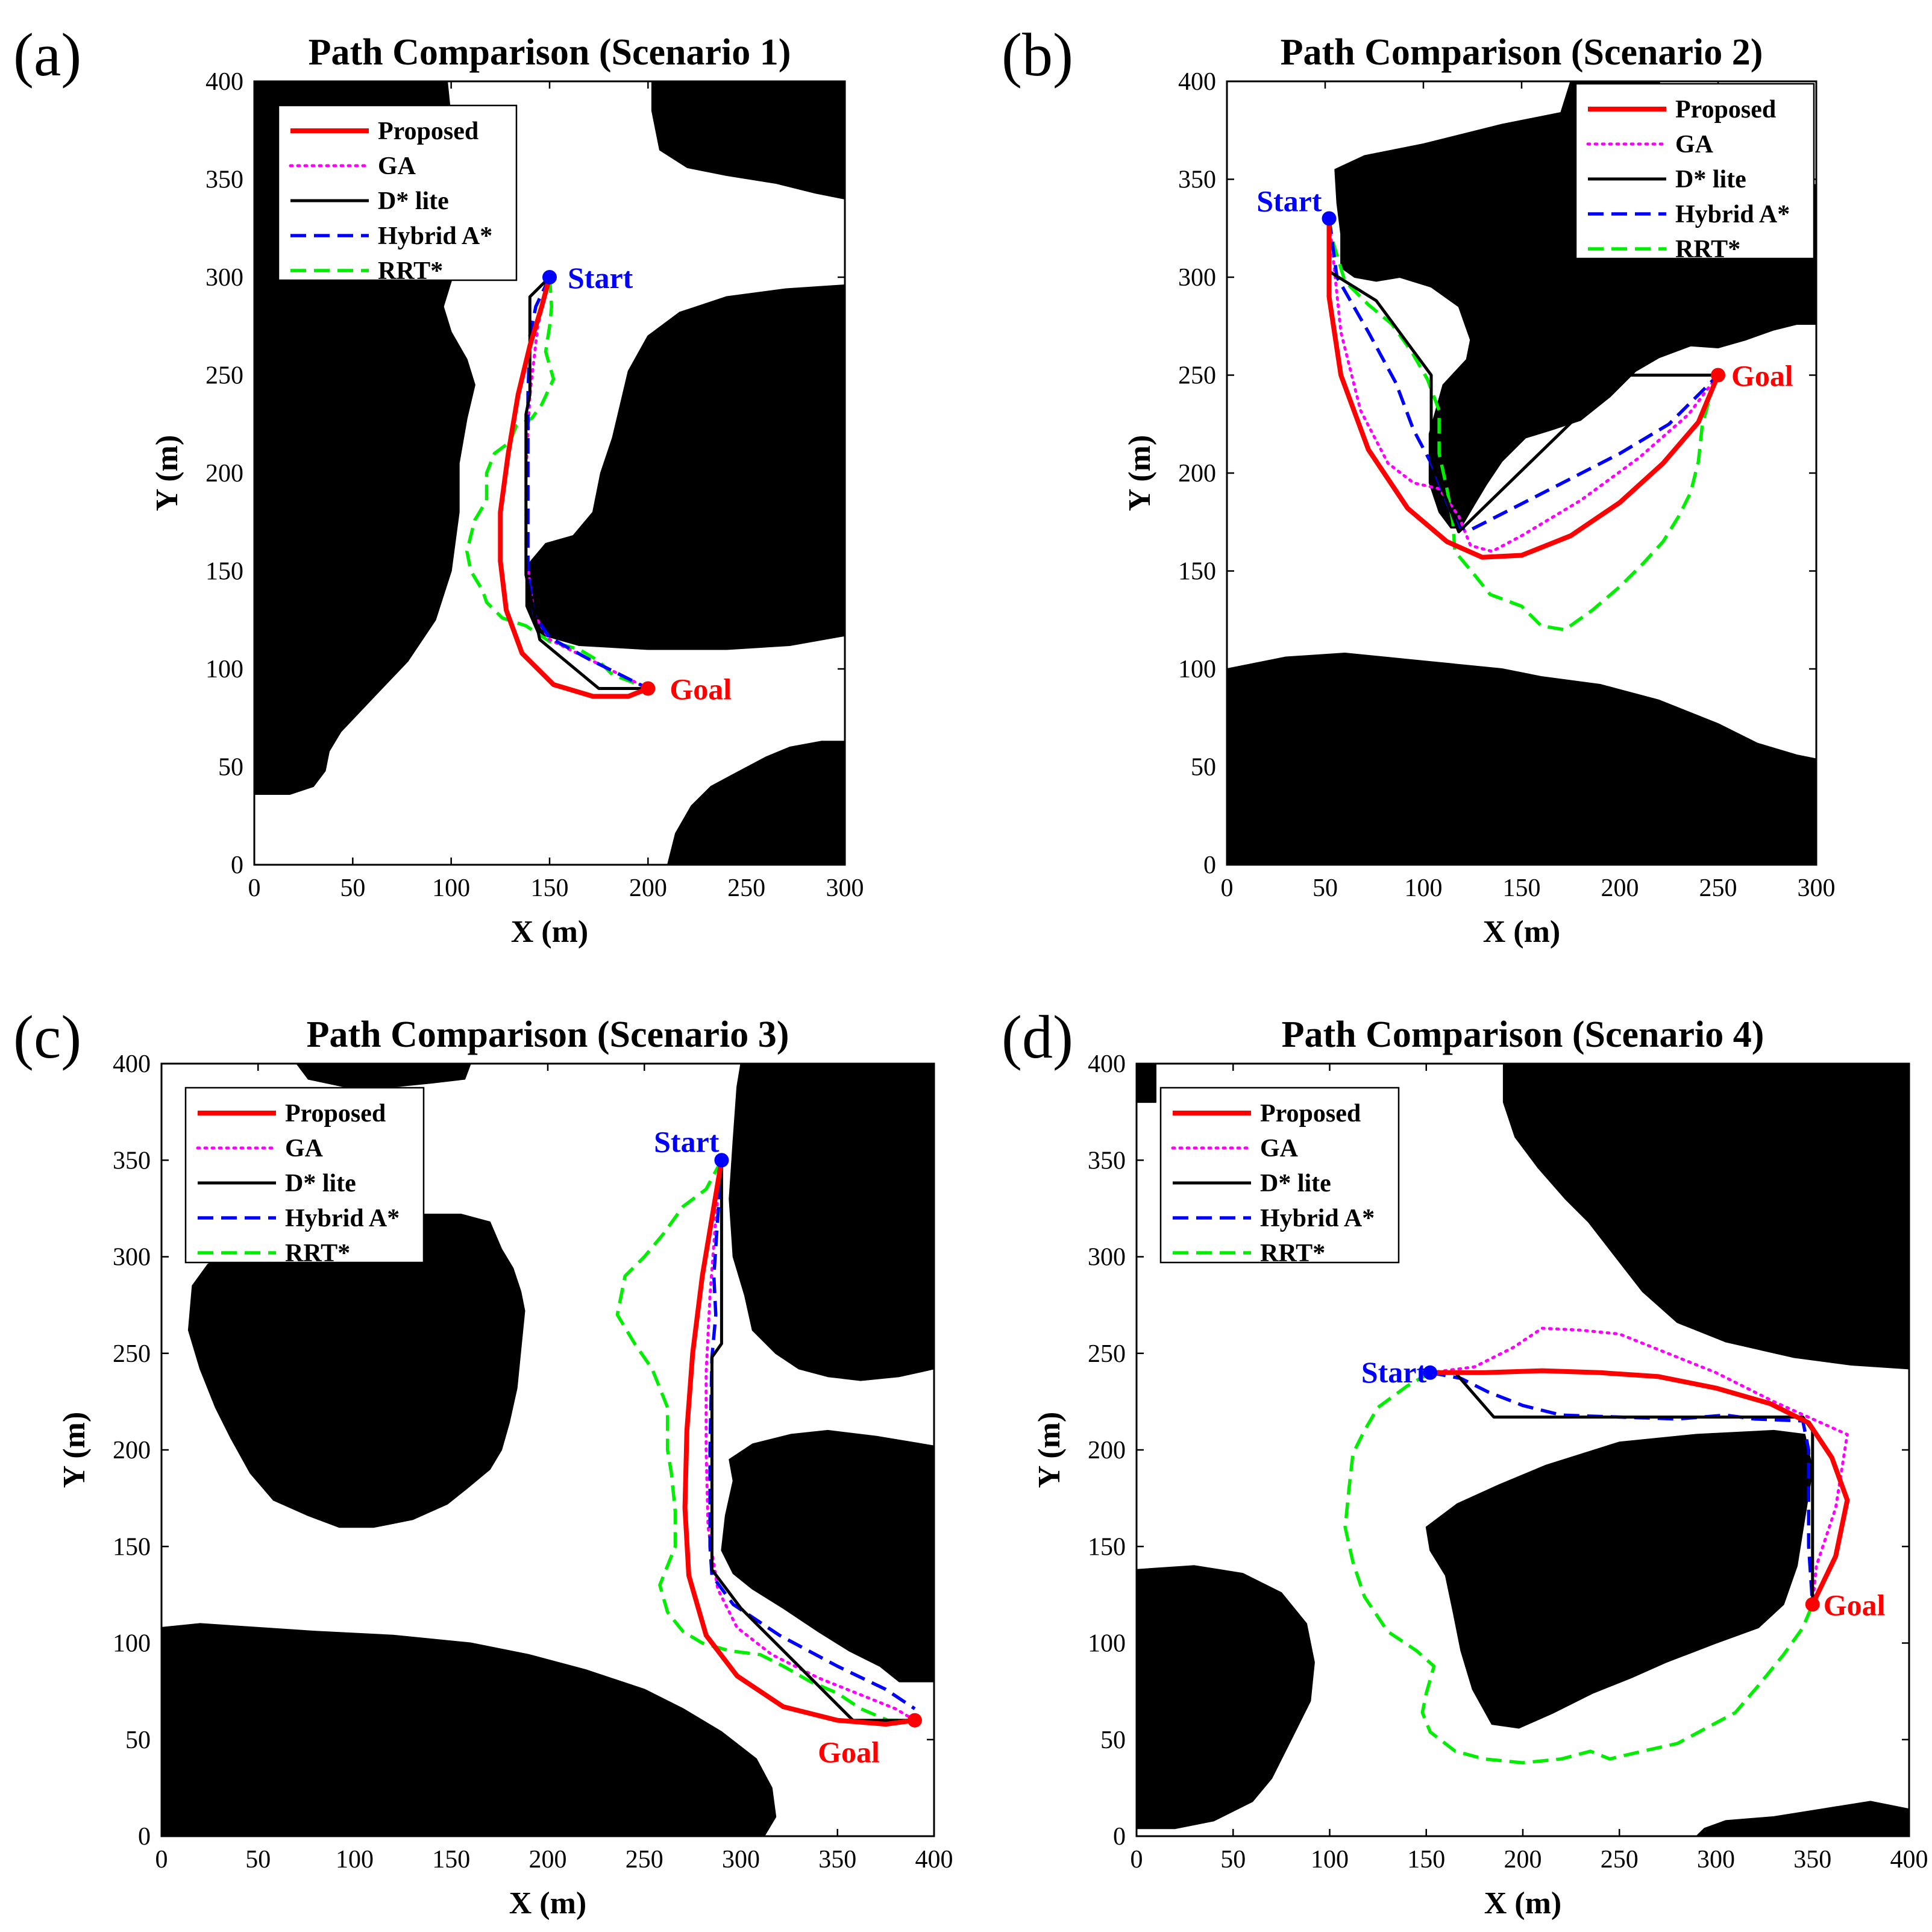  What do you see at coordinates (600, 278) in the screenshot?
I see `start-label-1: Start` at bounding box center [600, 278].